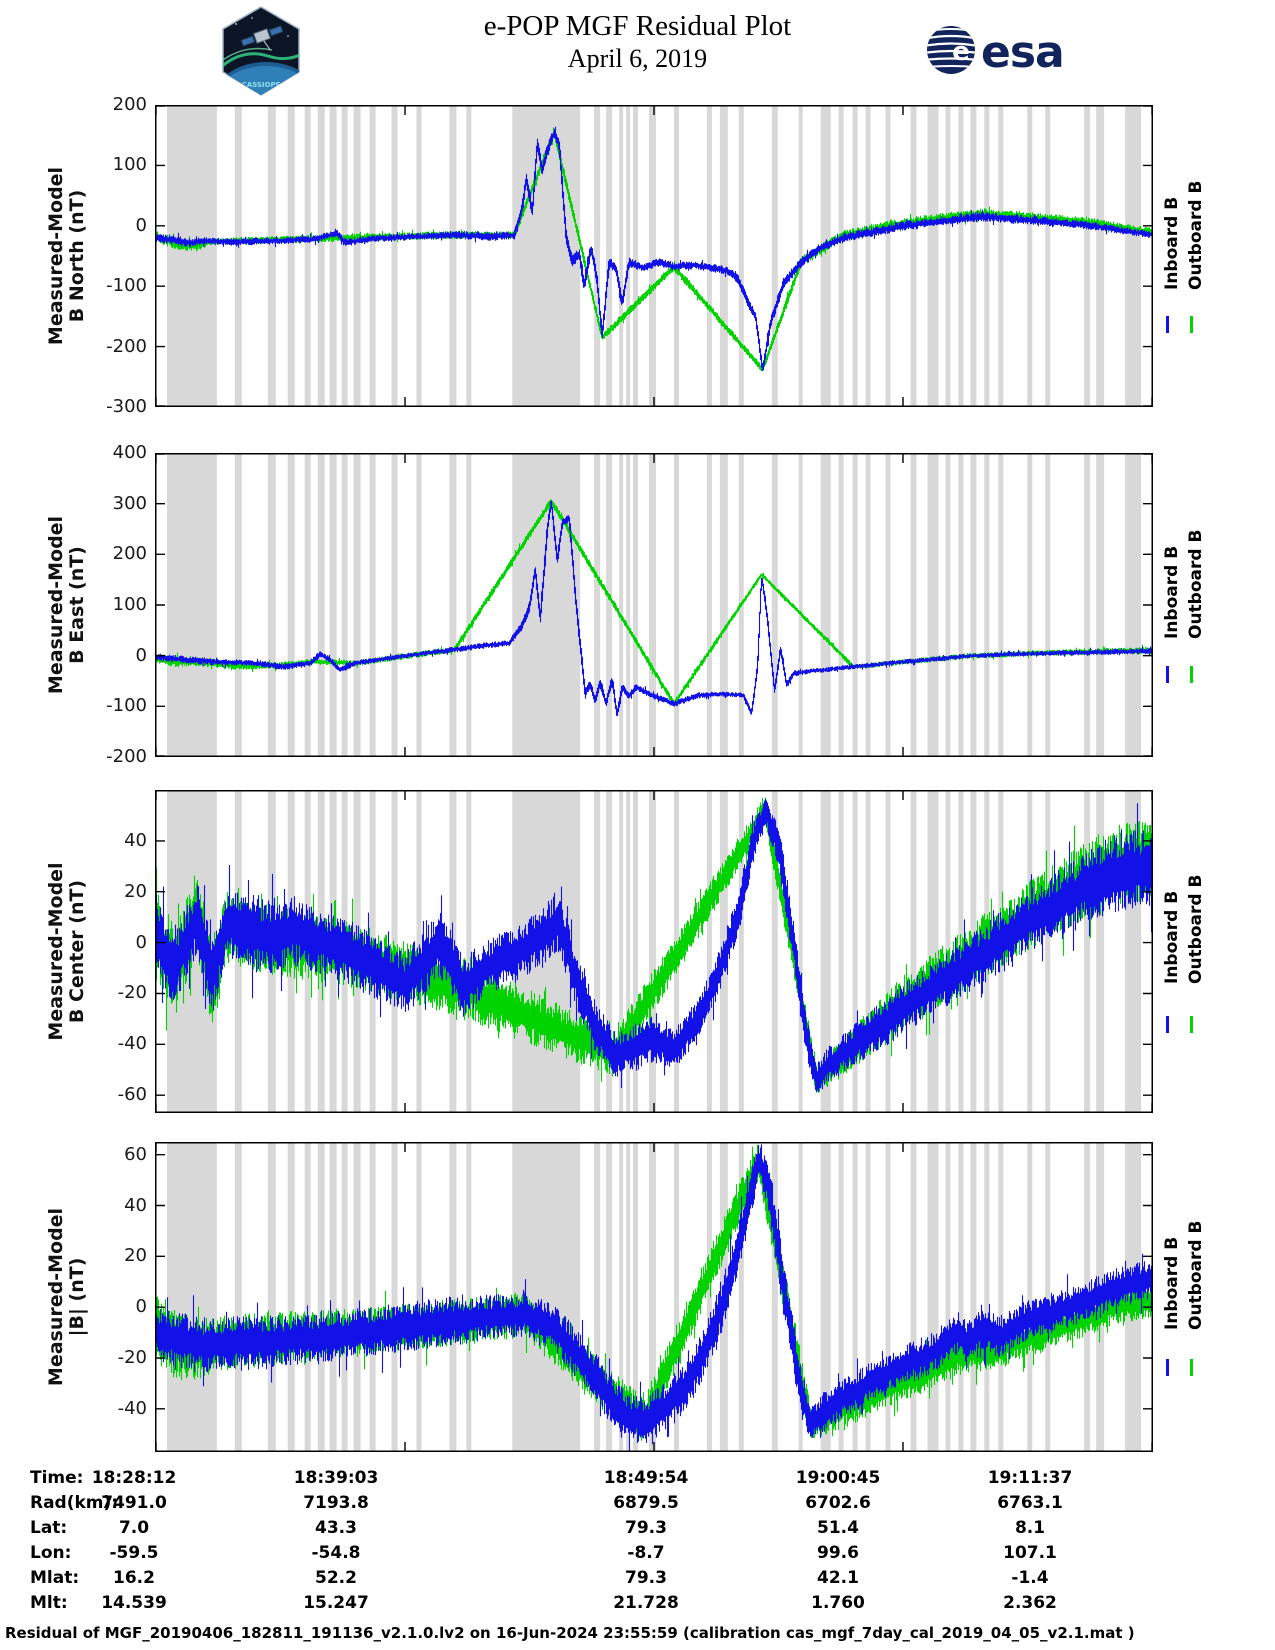 The height and width of the screenshot is (1650, 1275). I want to click on eph-value: 19:11:37, so click(1030, 1478).